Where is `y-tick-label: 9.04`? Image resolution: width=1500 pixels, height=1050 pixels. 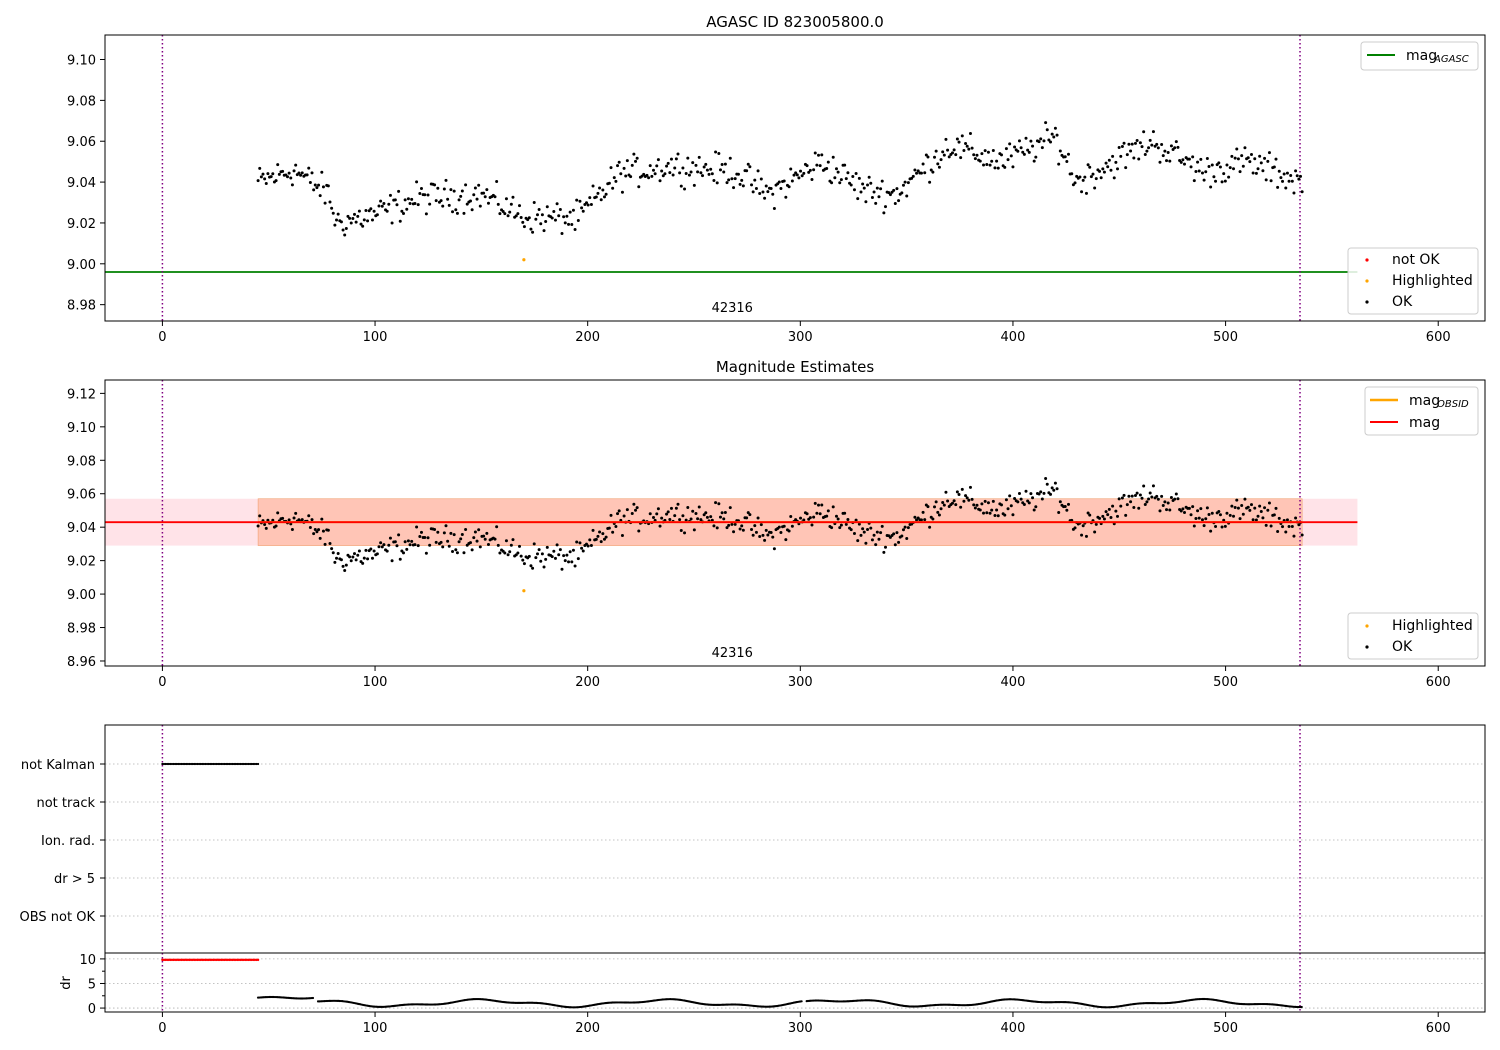 y-tick-label: 9.04 is located at coordinates (81, 528).